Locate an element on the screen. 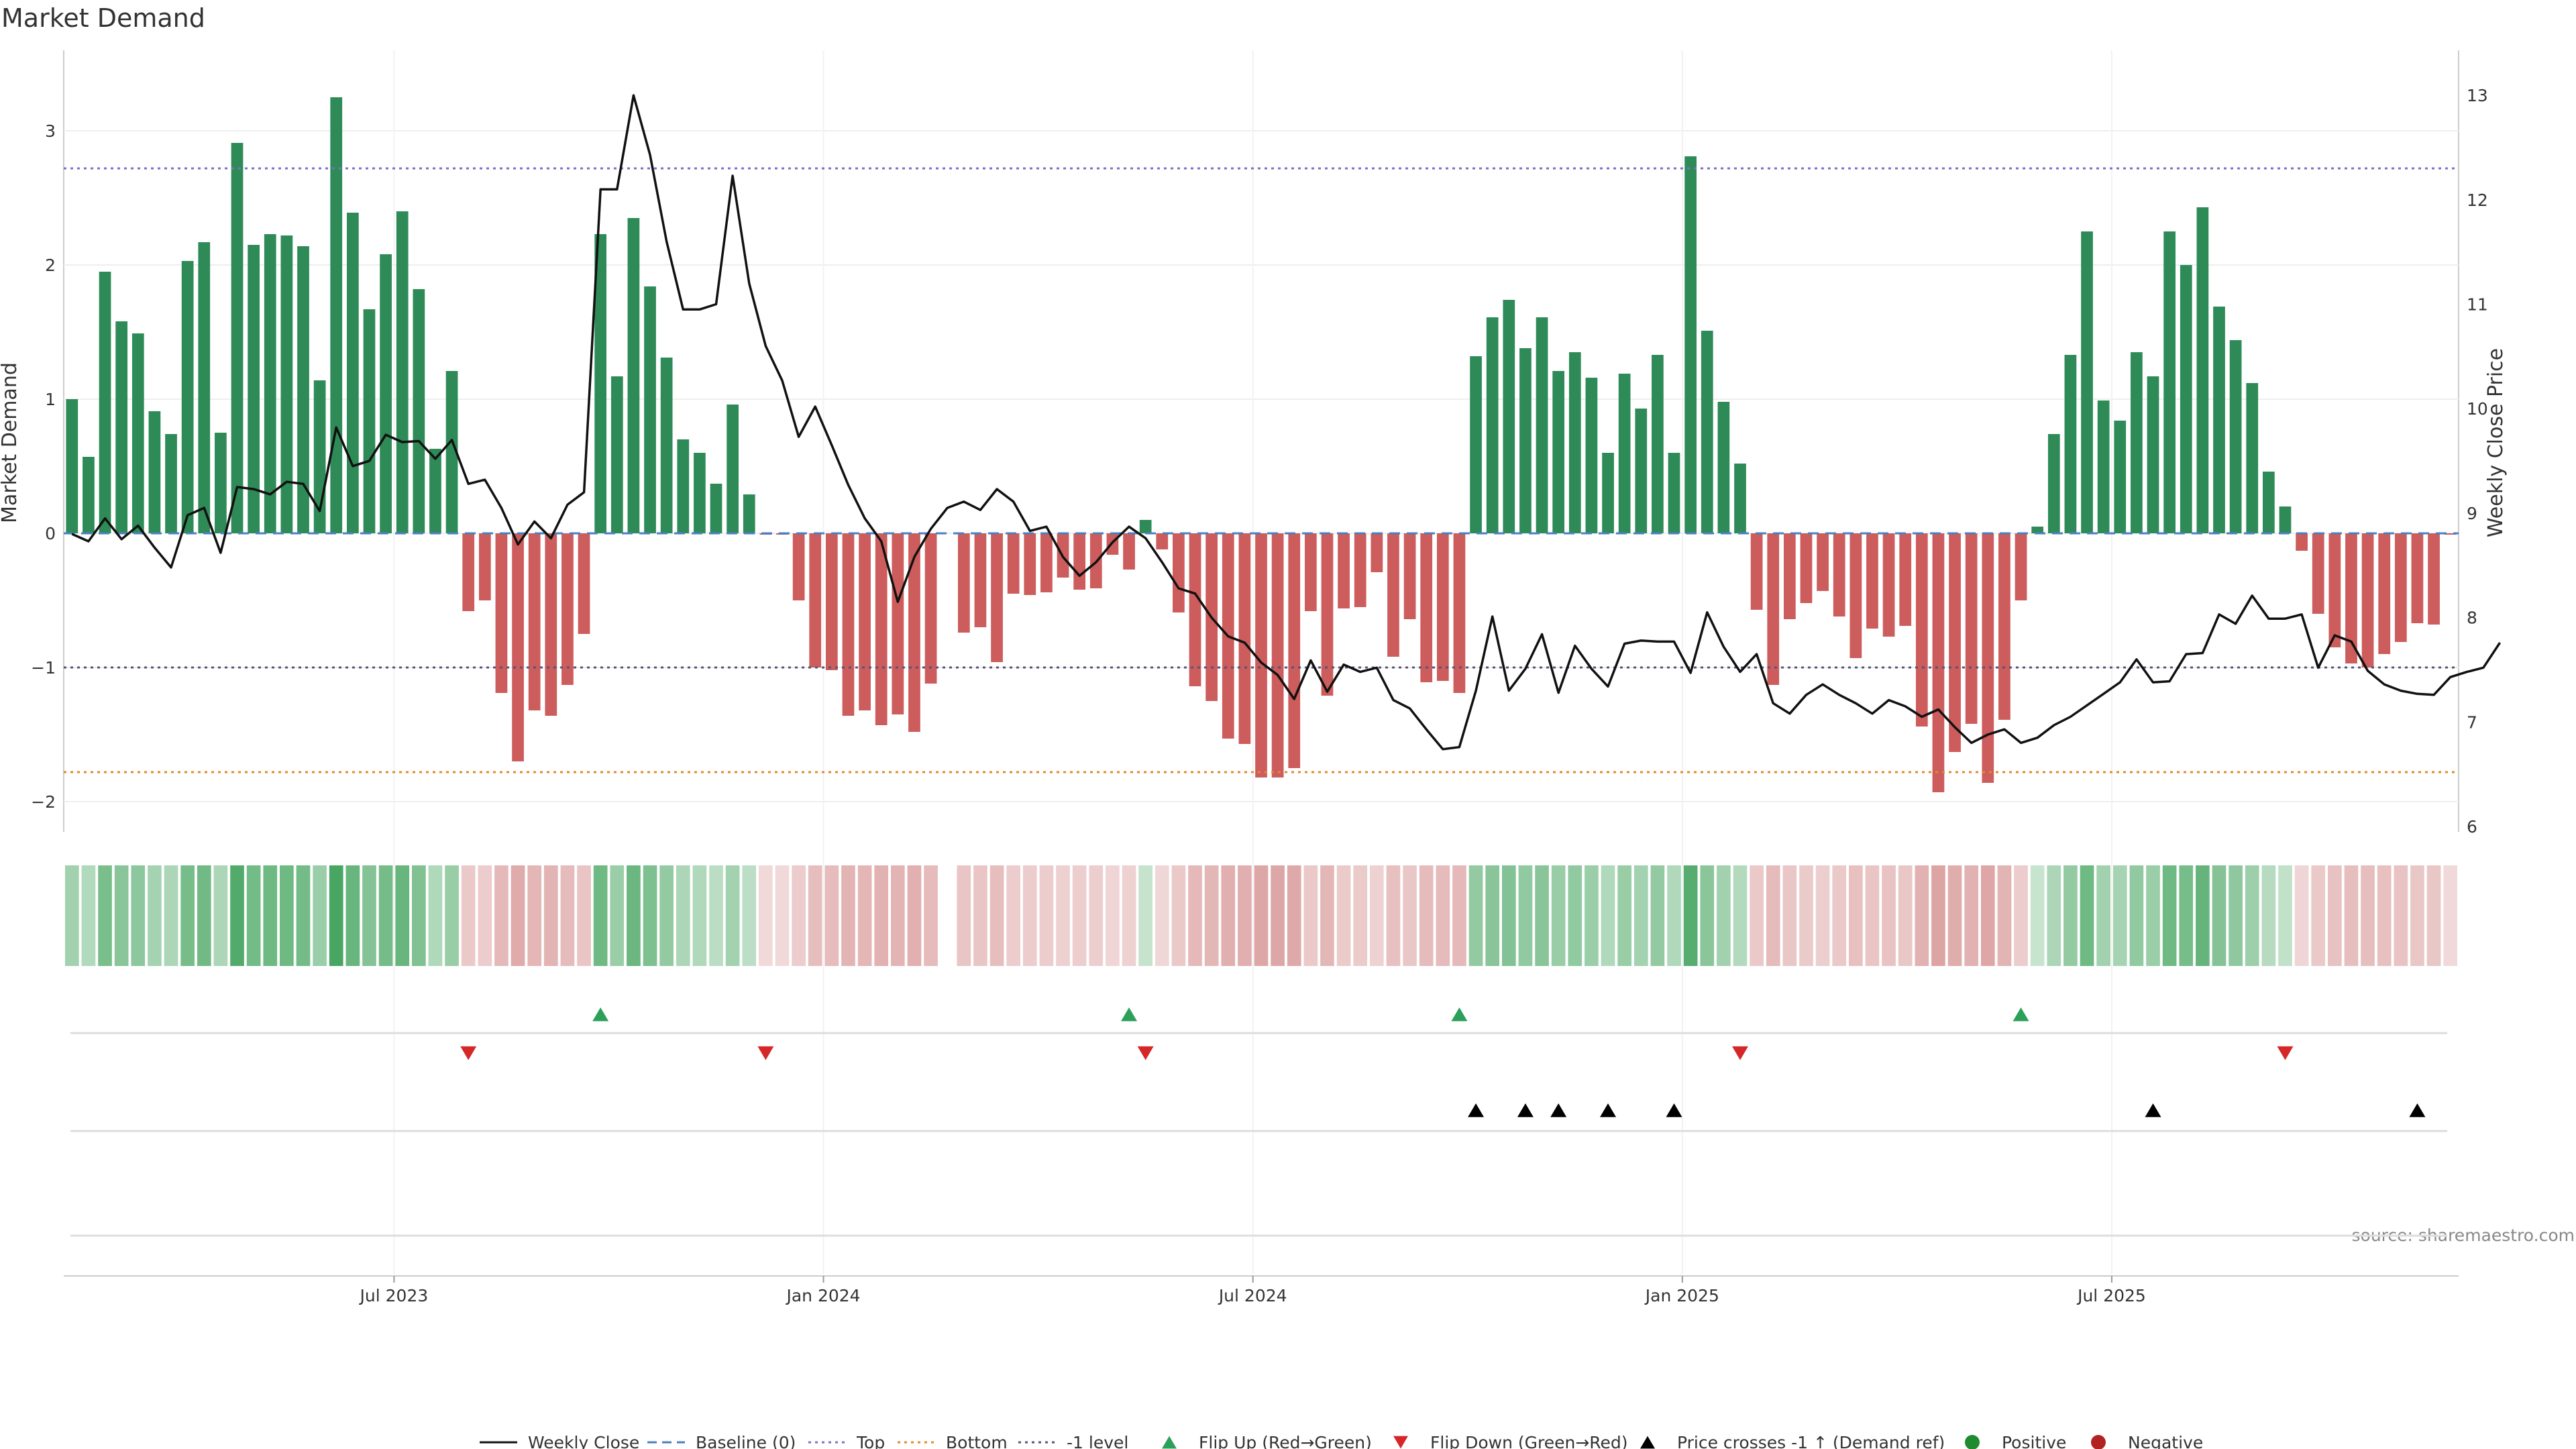 The width and height of the screenshot is (2576, 1449). y2-axis-label: Weekly Close Price is located at coordinates (2496, 442).